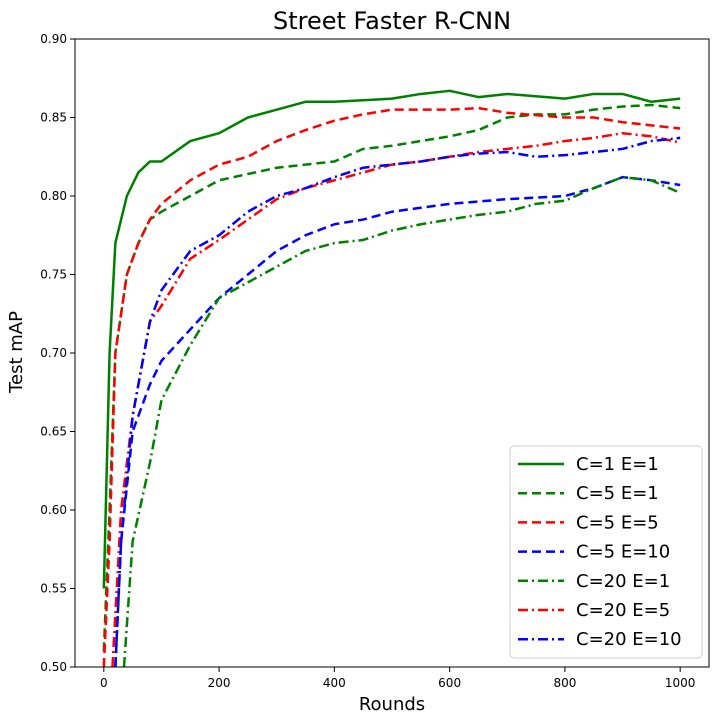 The height and width of the screenshot is (725, 720). I want to click on y-tick-label: 0.60, so click(53, 510).